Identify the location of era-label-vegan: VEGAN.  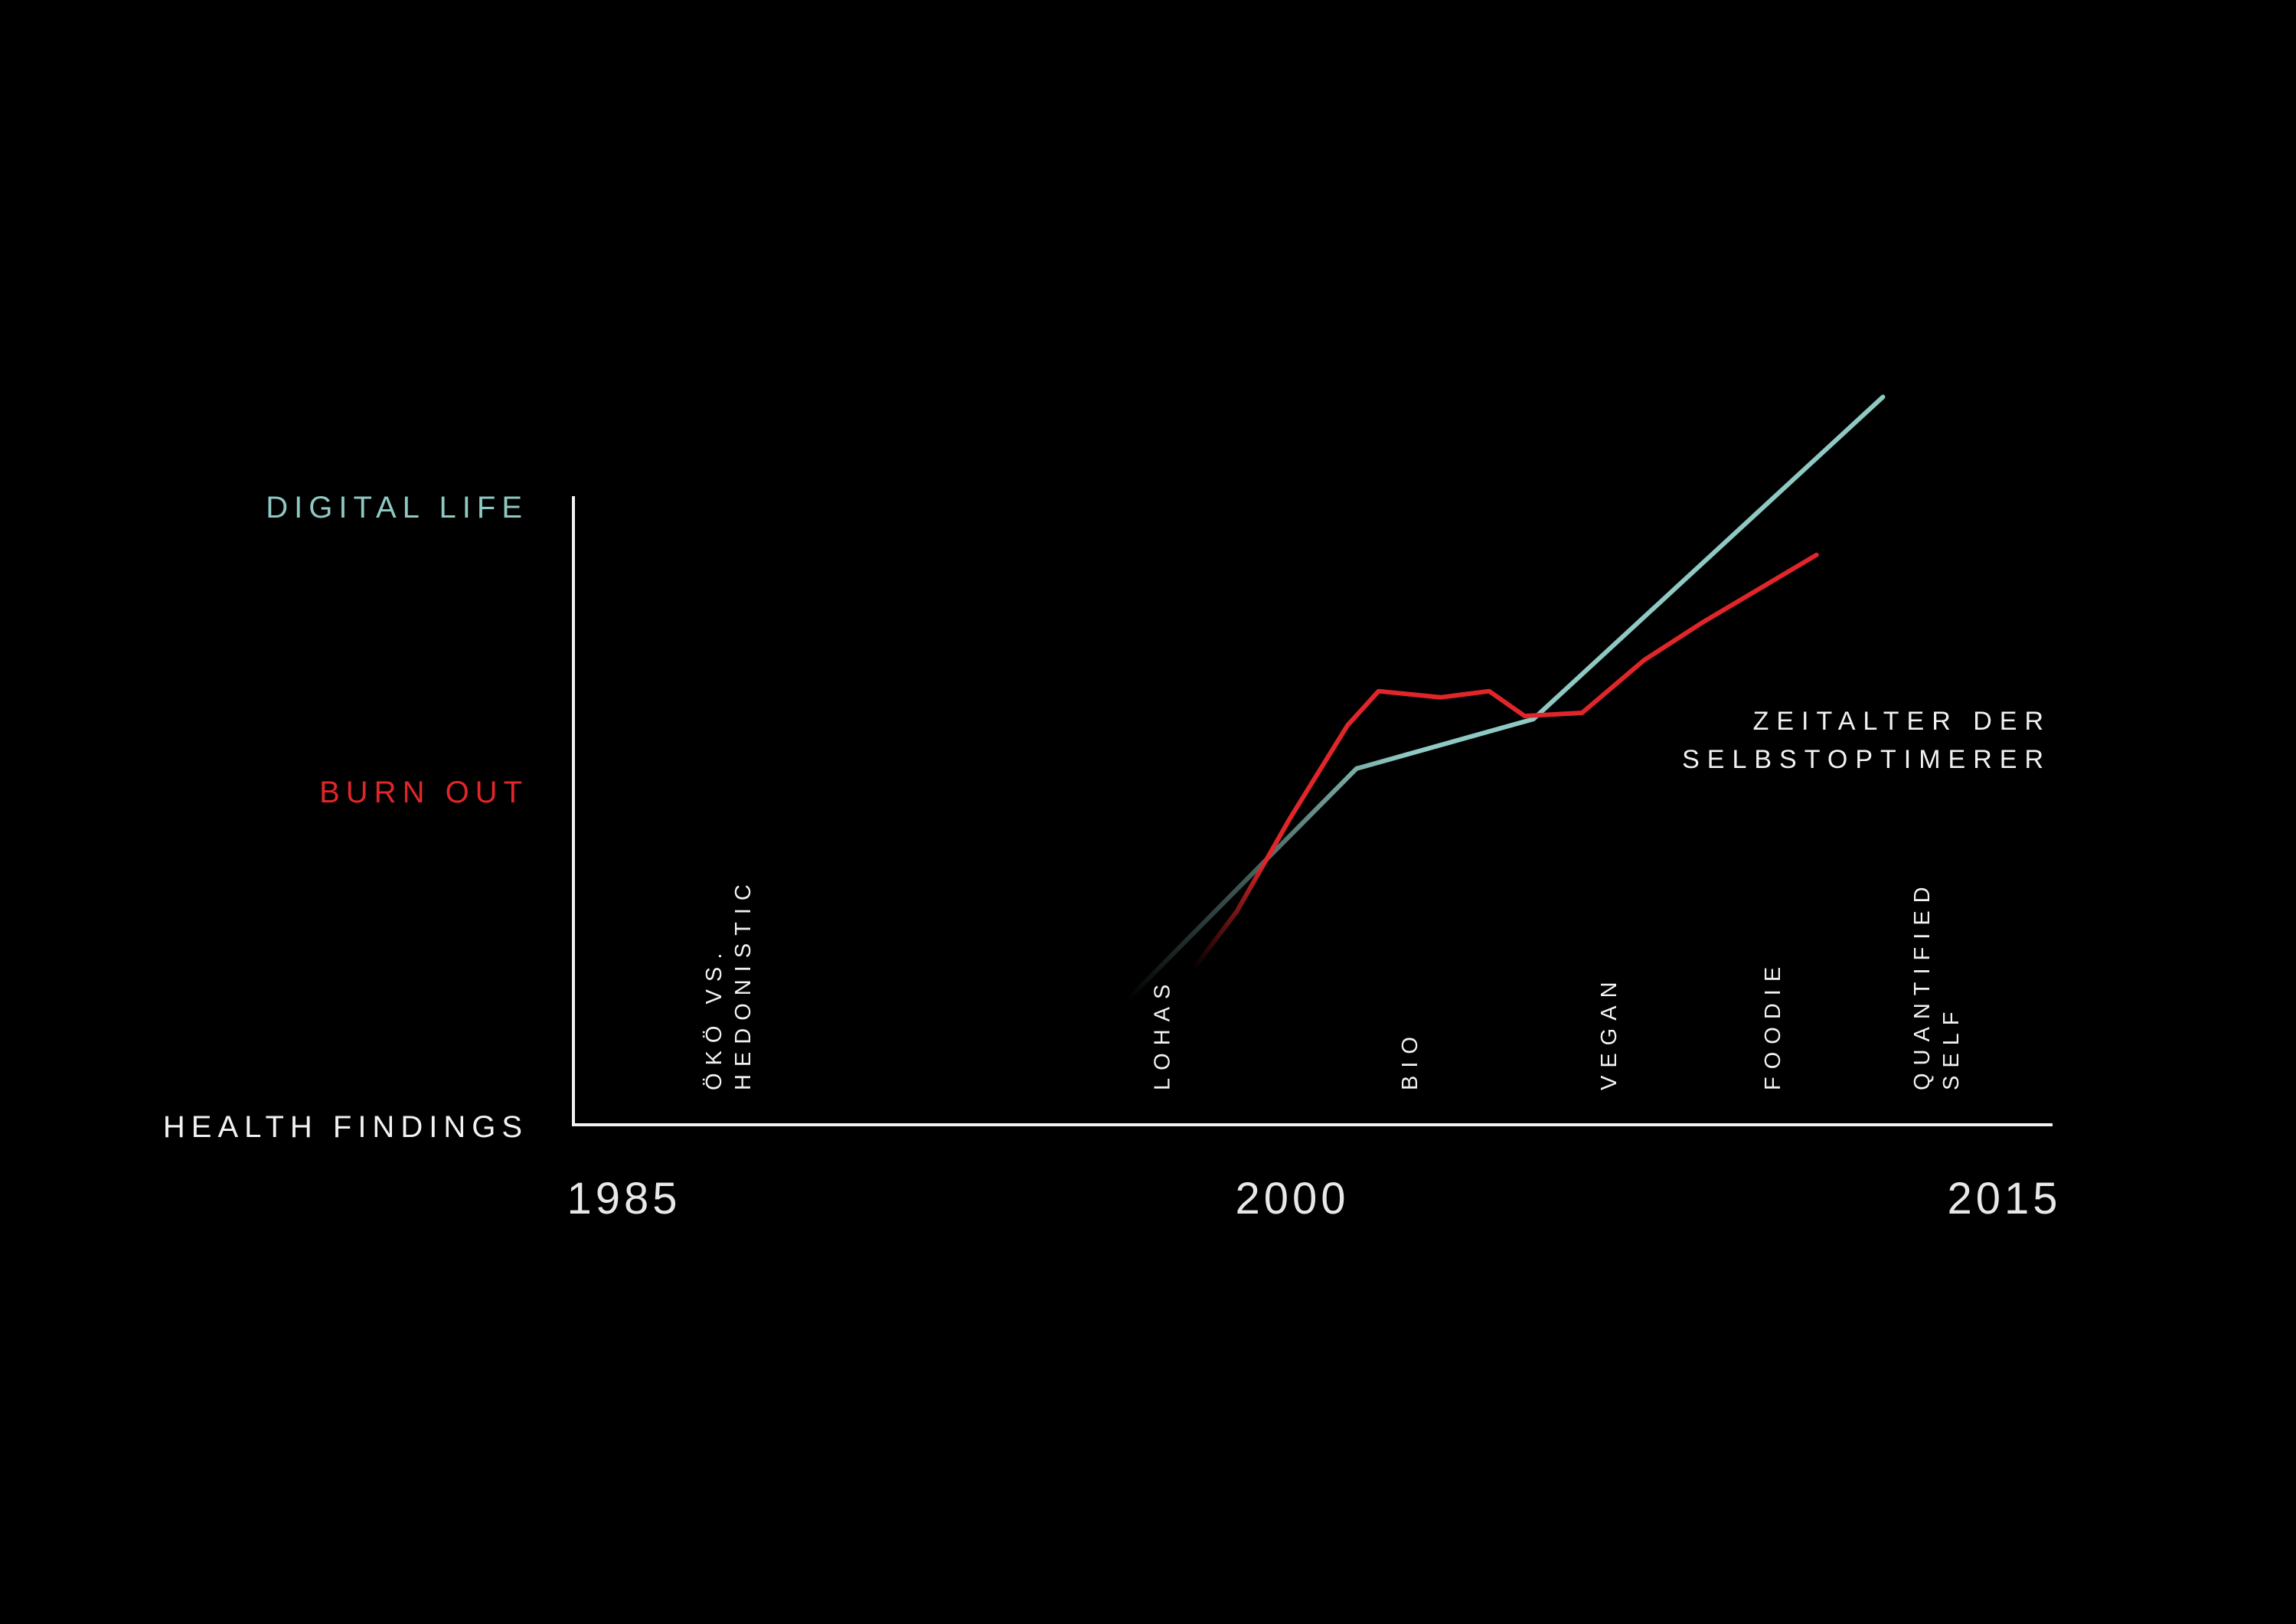
(1609, 1032).